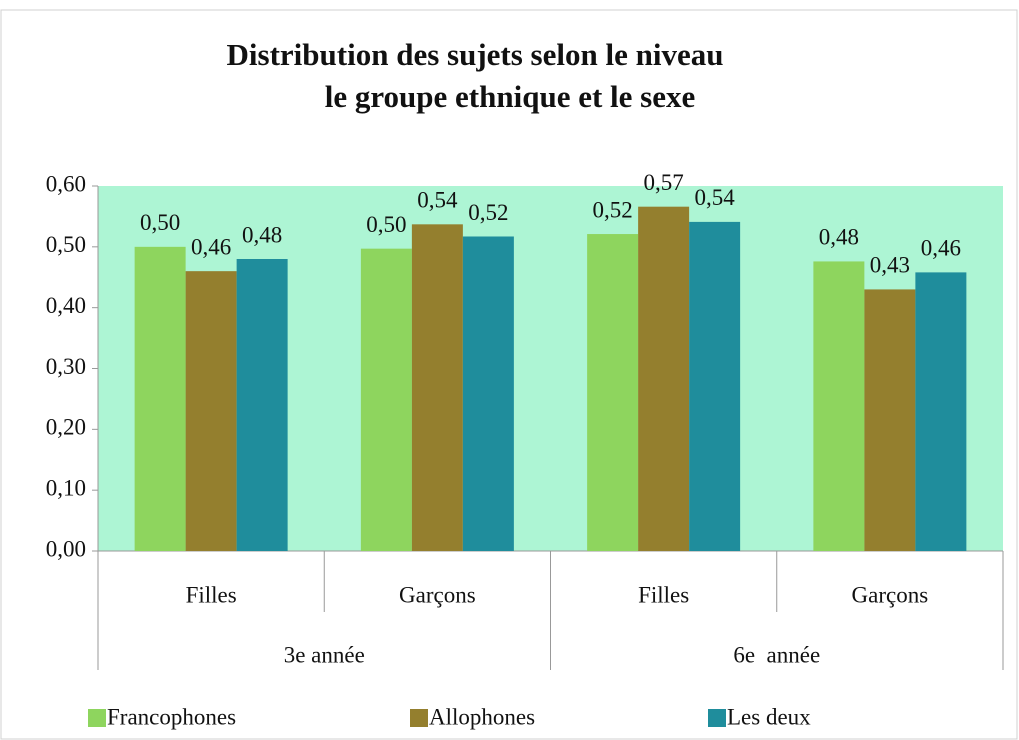  I want to click on legend-label: Allophones, so click(482, 716).